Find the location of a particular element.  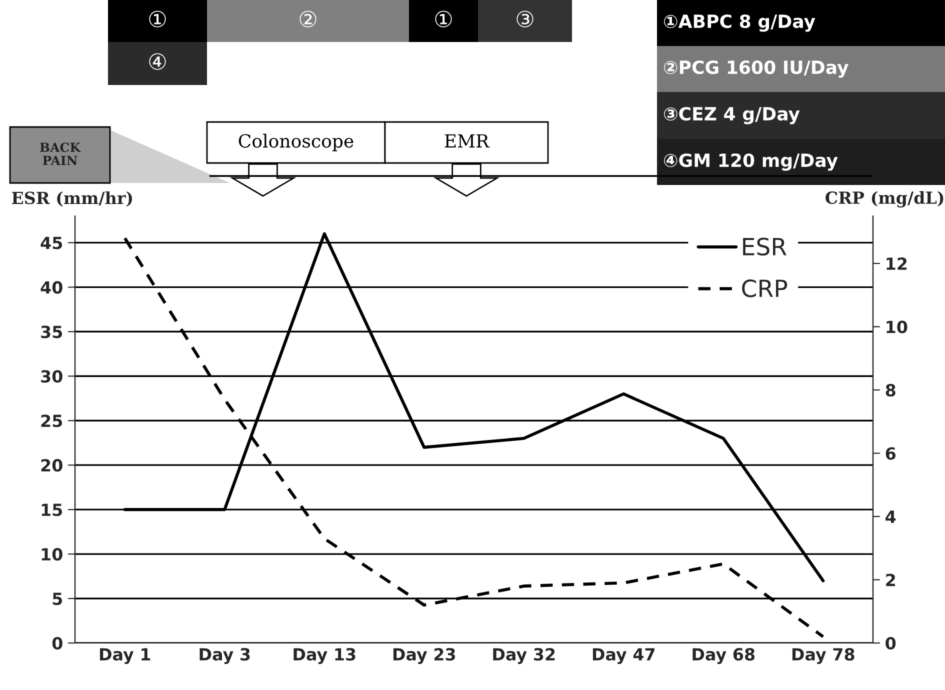

y2-tick-label: 2 is located at coordinates (890, 580).